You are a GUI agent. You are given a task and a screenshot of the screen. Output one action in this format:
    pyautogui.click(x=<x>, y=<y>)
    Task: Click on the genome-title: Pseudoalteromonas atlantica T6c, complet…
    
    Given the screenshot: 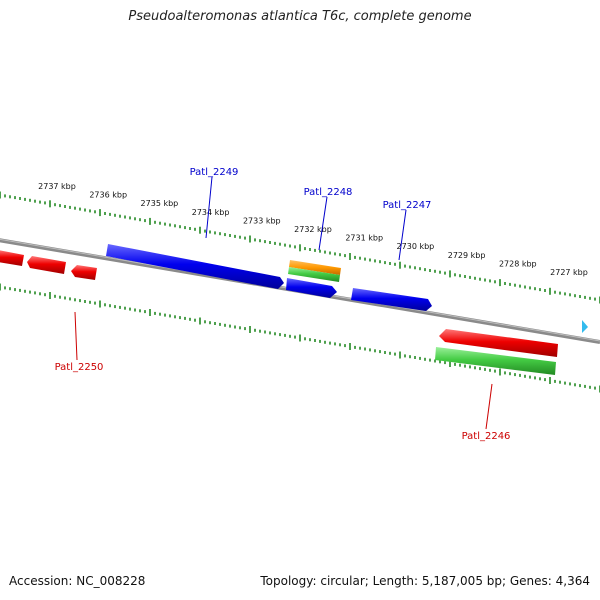 What is the action you would take?
    pyautogui.click(x=300, y=16)
    